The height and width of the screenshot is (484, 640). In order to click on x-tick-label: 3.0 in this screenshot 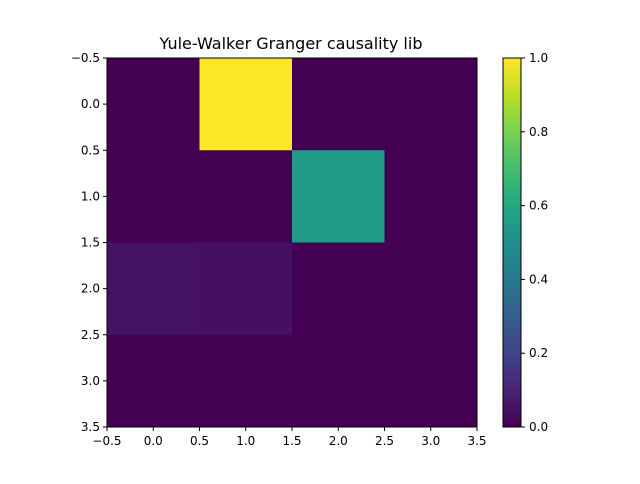, I will do `click(430, 441)`.